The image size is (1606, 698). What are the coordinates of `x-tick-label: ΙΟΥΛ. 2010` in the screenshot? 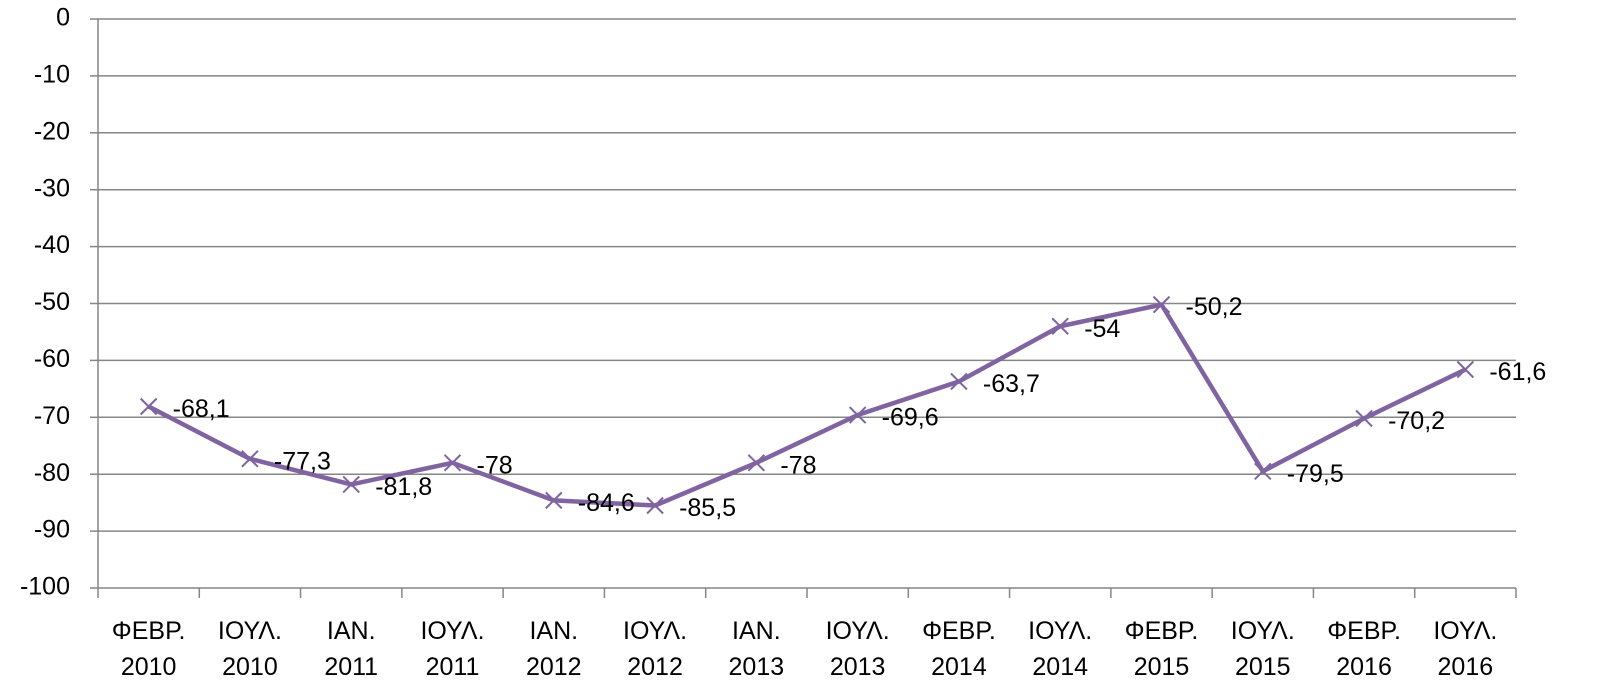 It's located at (249, 649).